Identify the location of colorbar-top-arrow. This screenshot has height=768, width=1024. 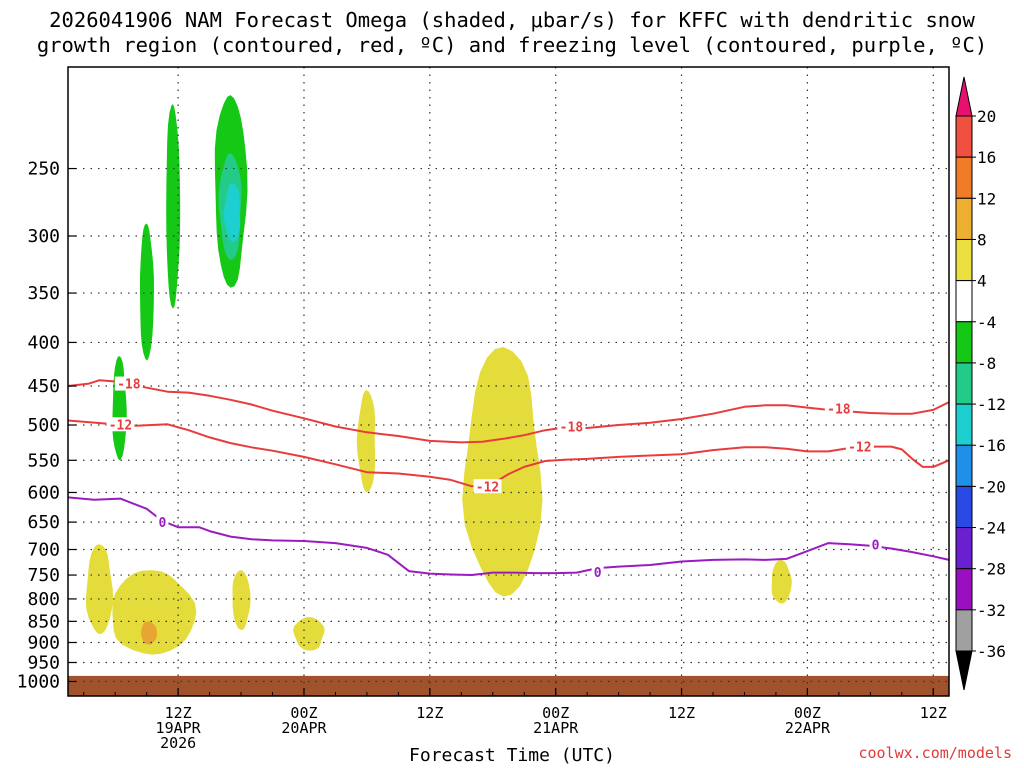
(964, 96).